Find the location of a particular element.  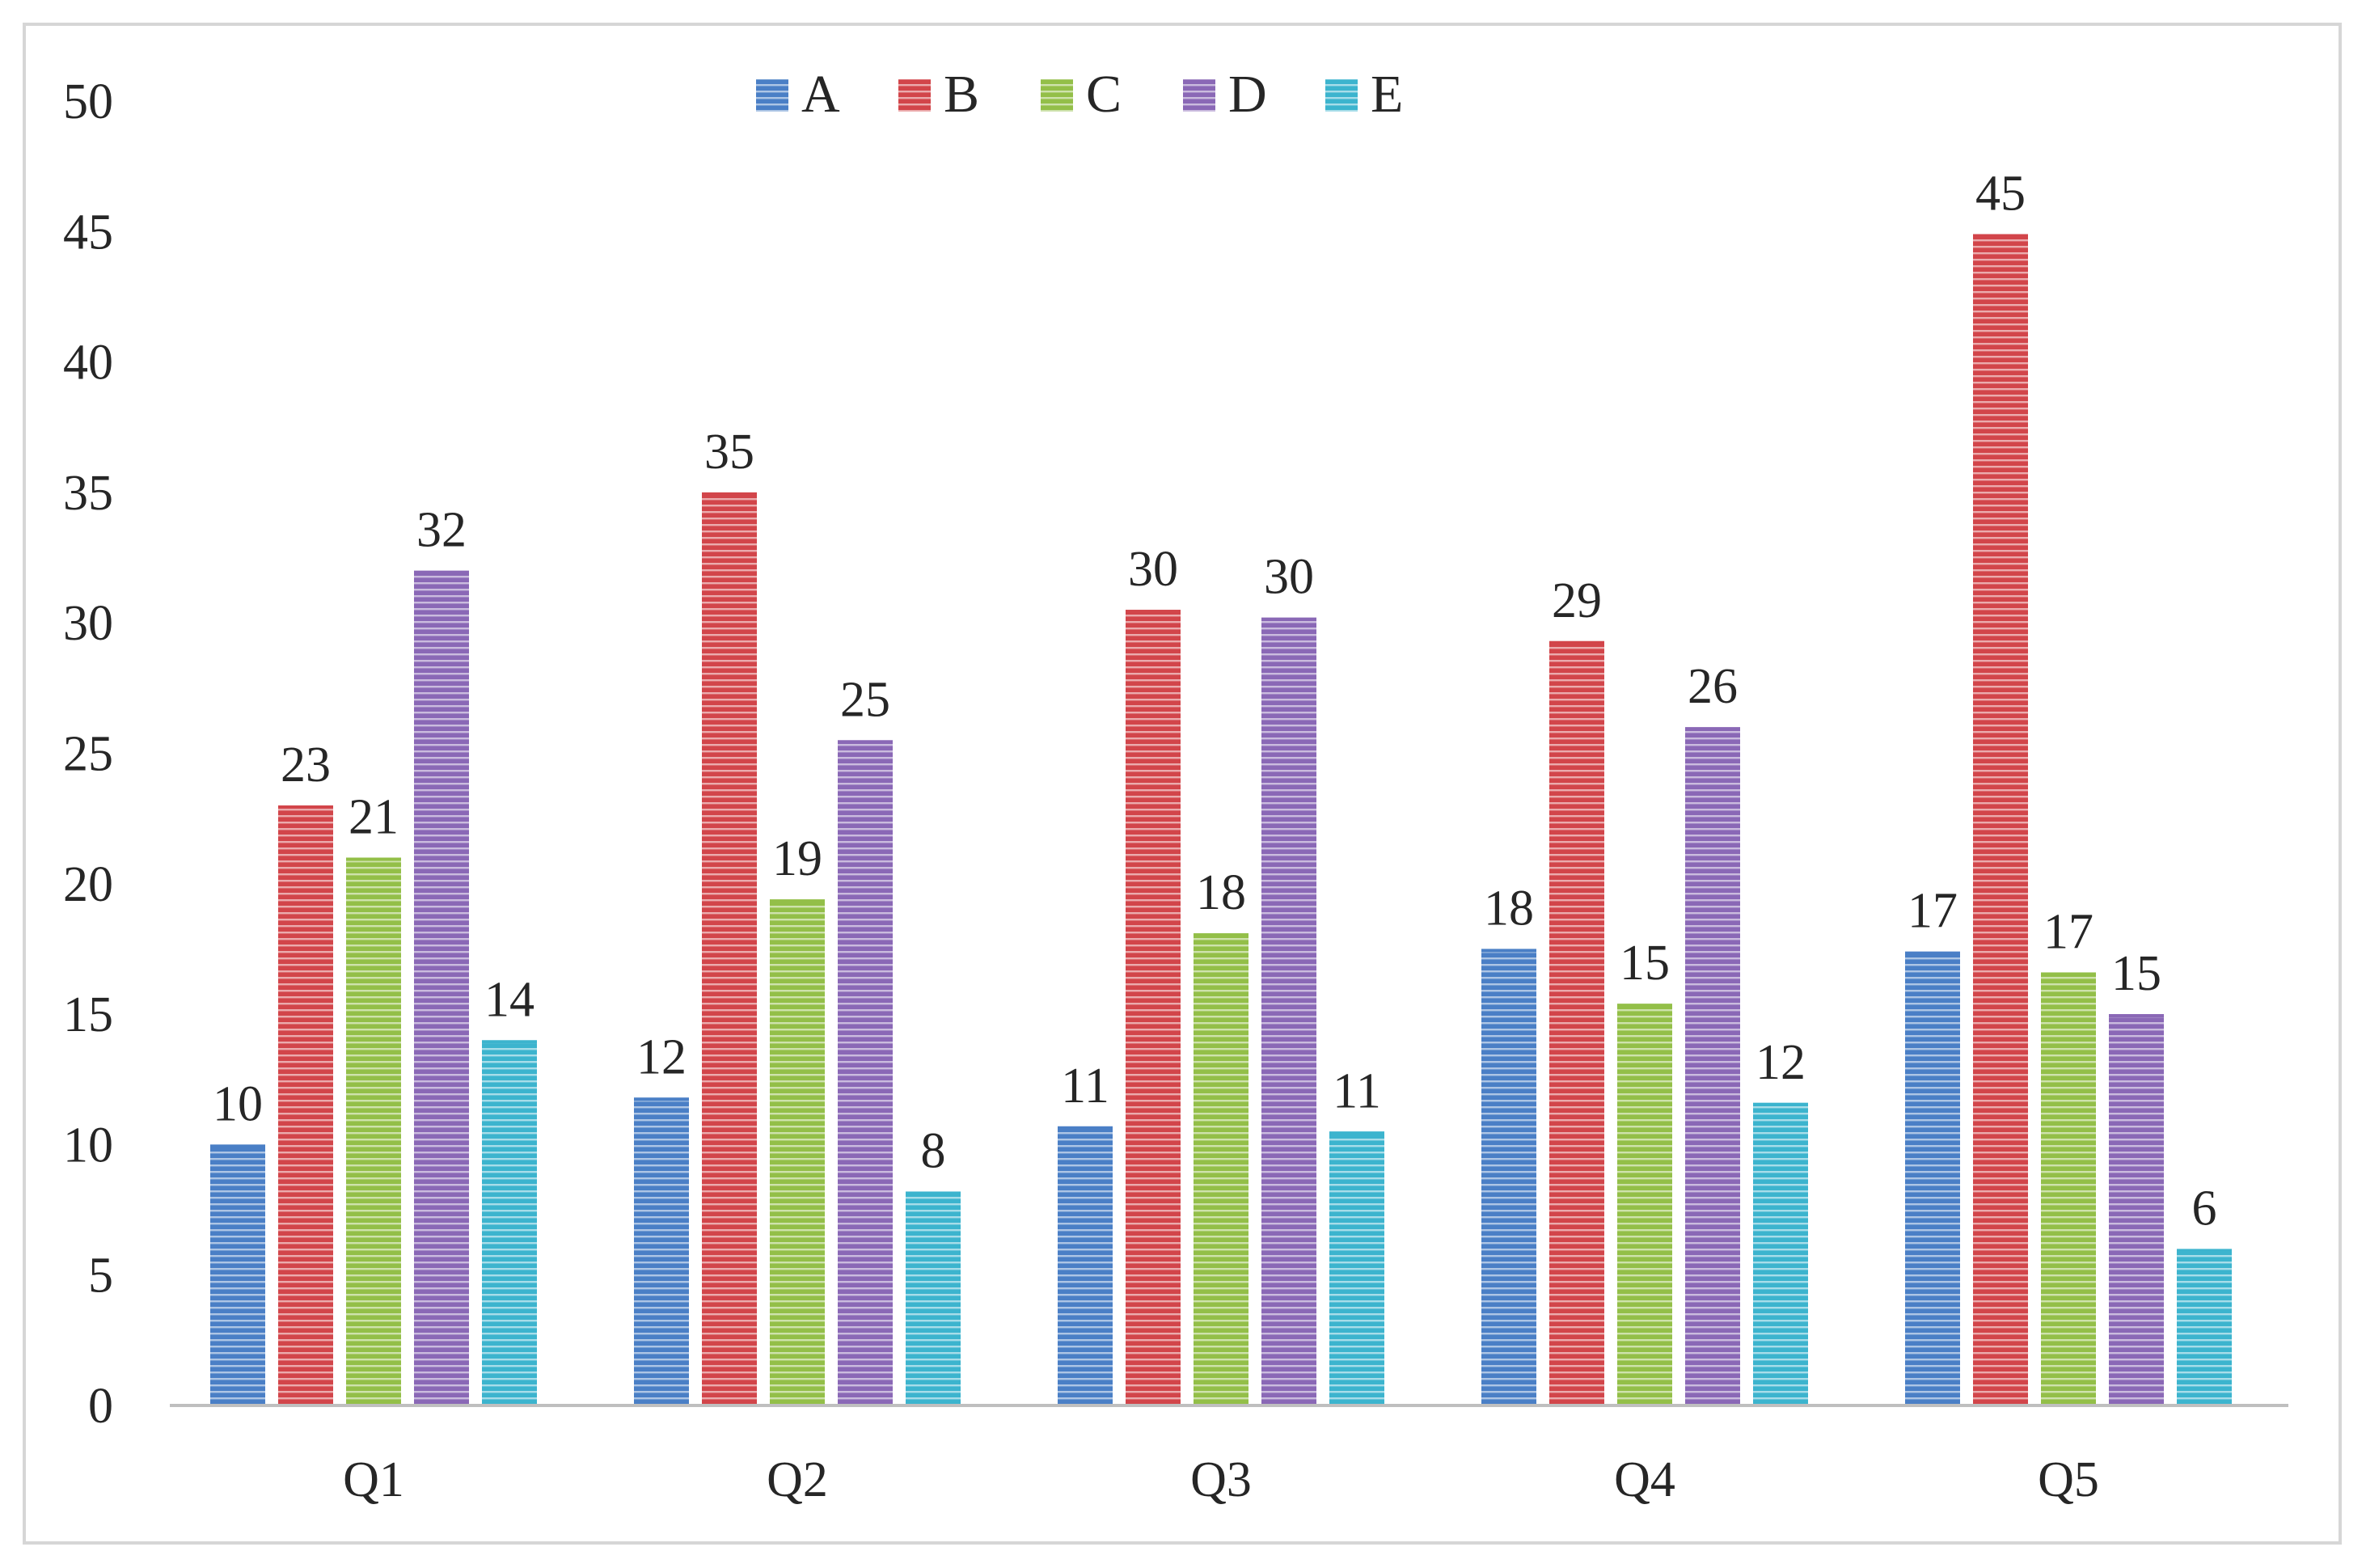

y-tick-label: 25 is located at coordinates (88, 754).